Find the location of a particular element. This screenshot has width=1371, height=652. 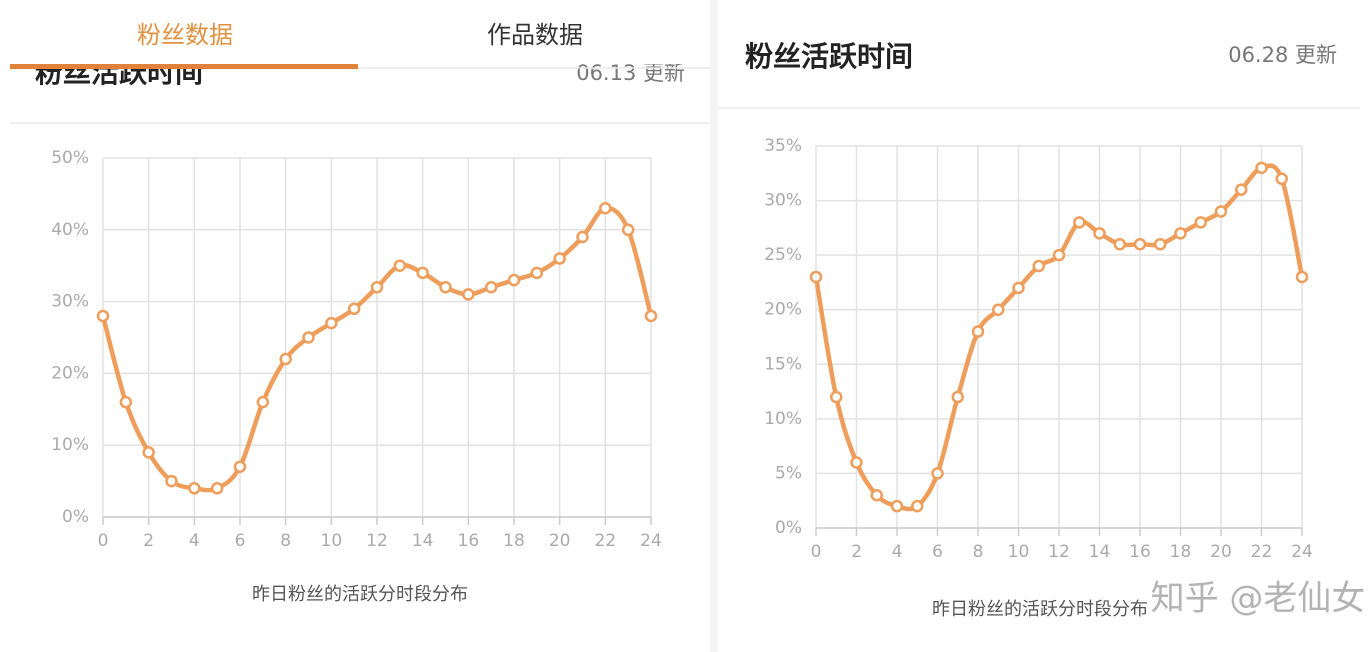

chart-subtitle: 06.13 更新 is located at coordinates (630, 73).